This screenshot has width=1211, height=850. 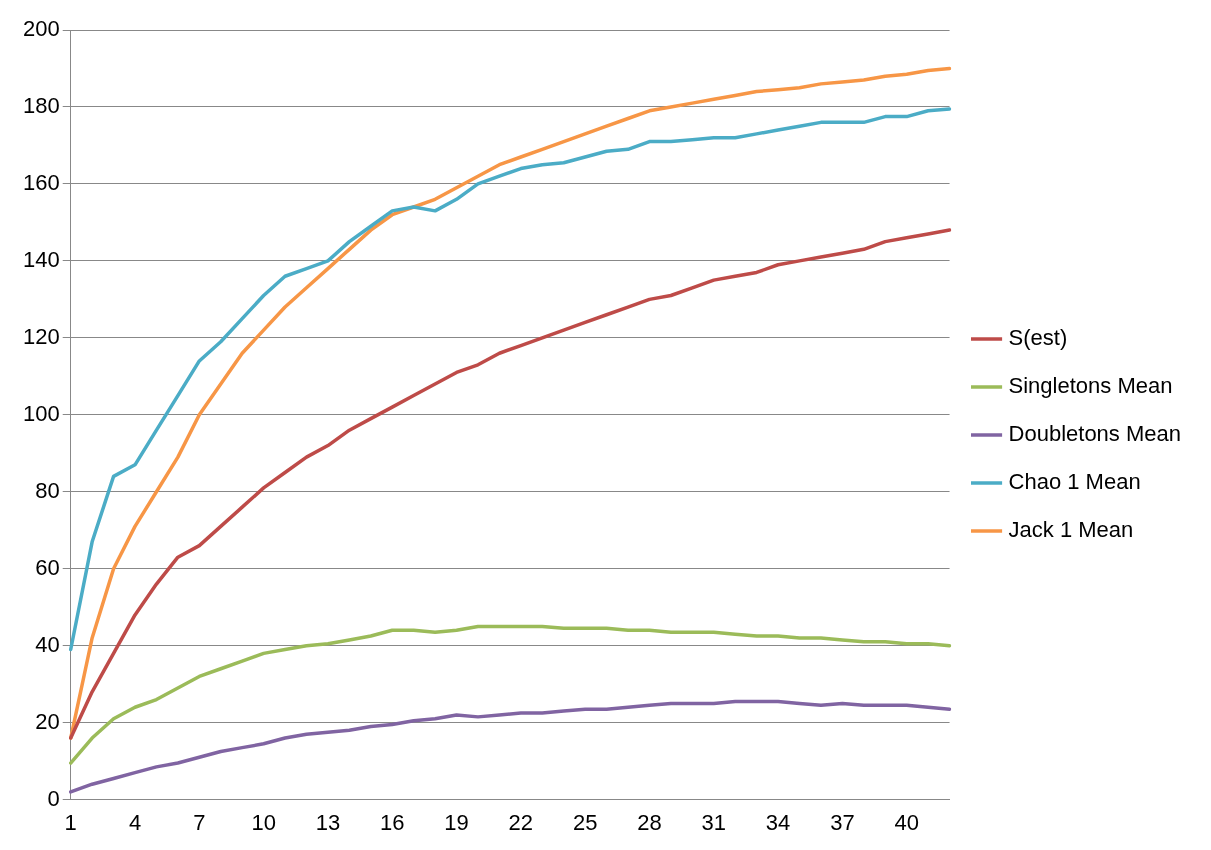 What do you see at coordinates (135, 822) in the screenshot?
I see `x-tick-label: 4` at bounding box center [135, 822].